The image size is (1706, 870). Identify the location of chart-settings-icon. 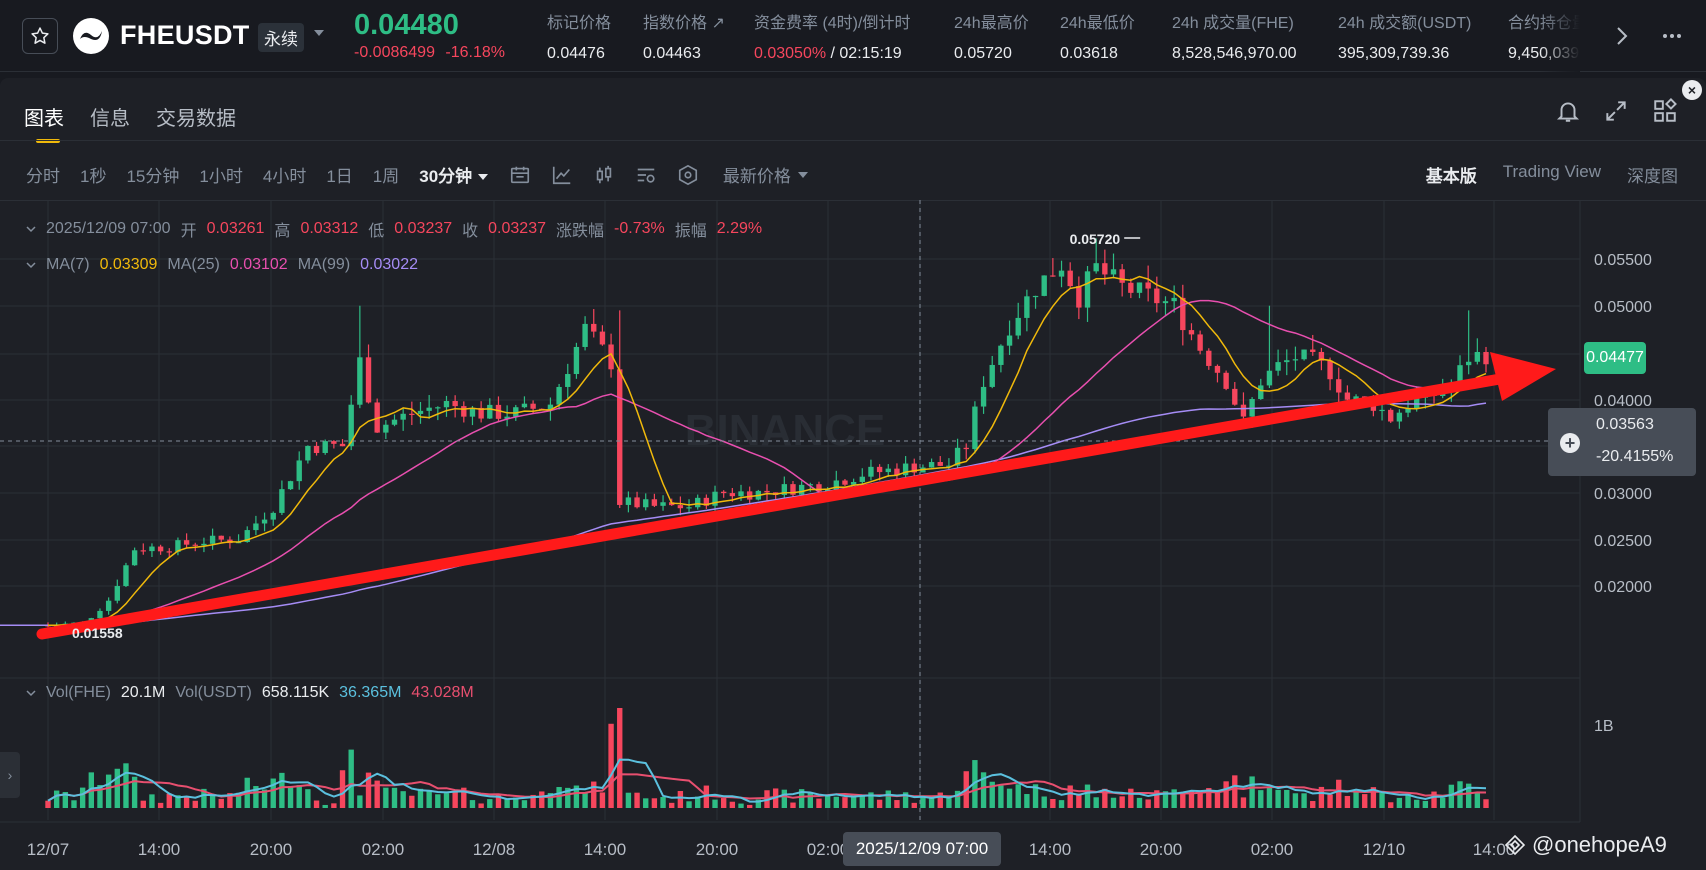
(646, 175).